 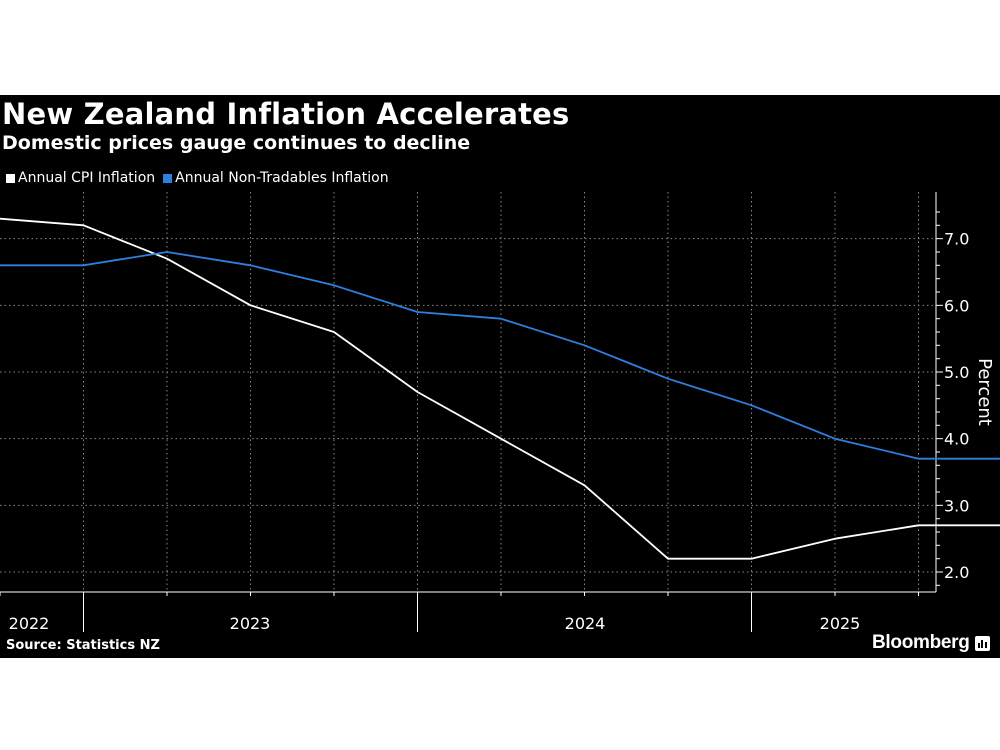 I want to click on legend-swatch-cpi, so click(x=10, y=178).